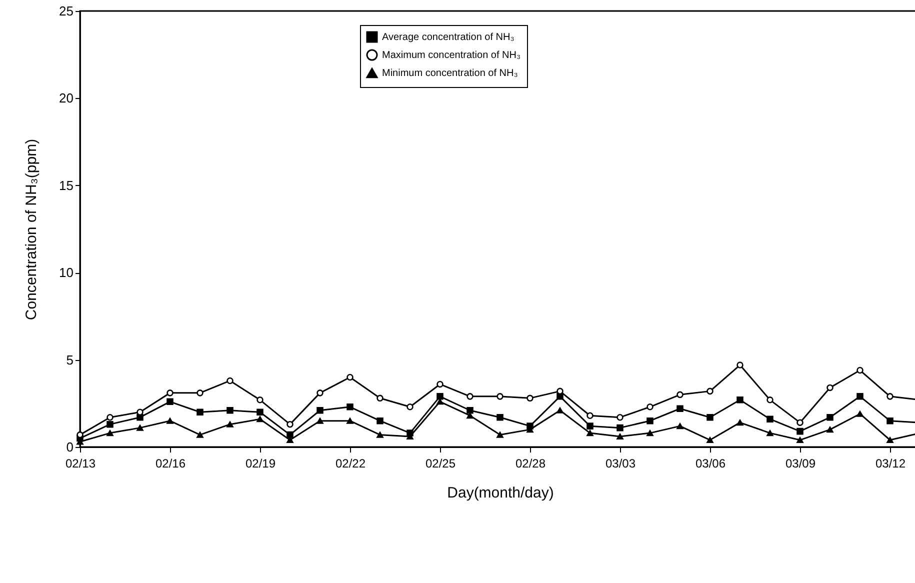 The image size is (915, 583). What do you see at coordinates (170, 463) in the screenshot?
I see `x-tick-label: 02/16` at bounding box center [170, 463].